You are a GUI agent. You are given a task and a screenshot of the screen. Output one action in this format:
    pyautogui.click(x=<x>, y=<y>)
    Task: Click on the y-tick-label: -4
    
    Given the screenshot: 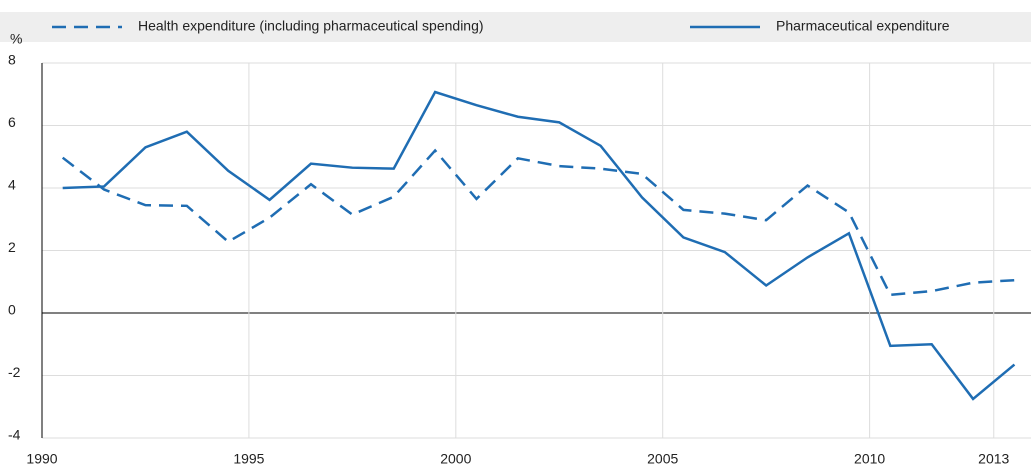 What is the action you would take?
    pyautogui.click(x=14, y=435)
    